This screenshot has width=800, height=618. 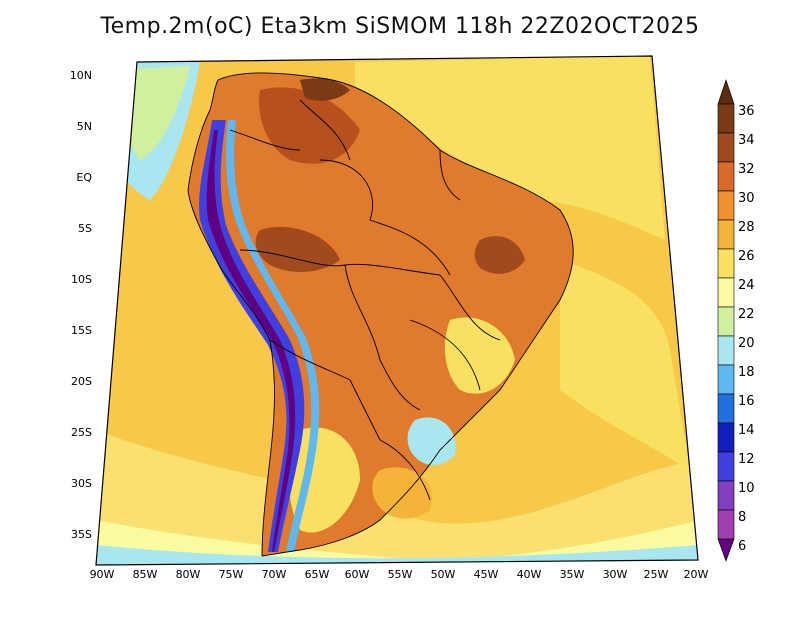 I want to click on venezuela-hot, so click(x=325, y=89).